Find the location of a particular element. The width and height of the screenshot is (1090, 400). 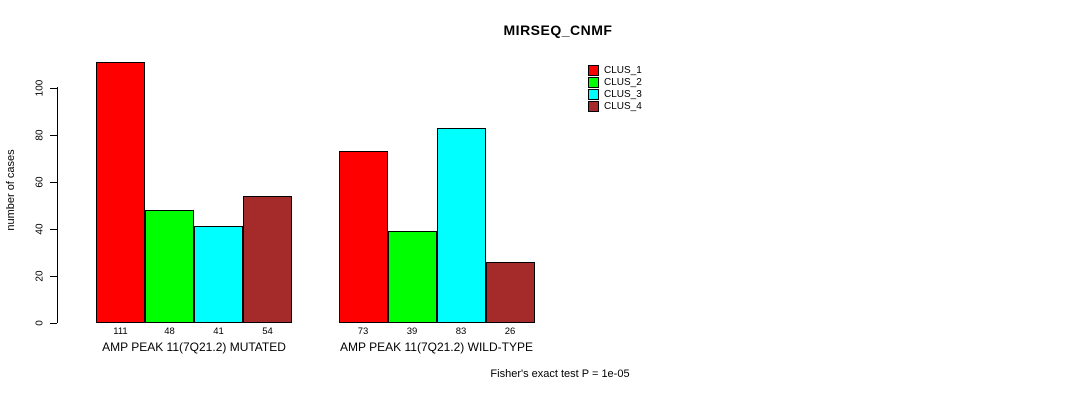

y-tick-label: 20 is located at coordinates (40, 276).